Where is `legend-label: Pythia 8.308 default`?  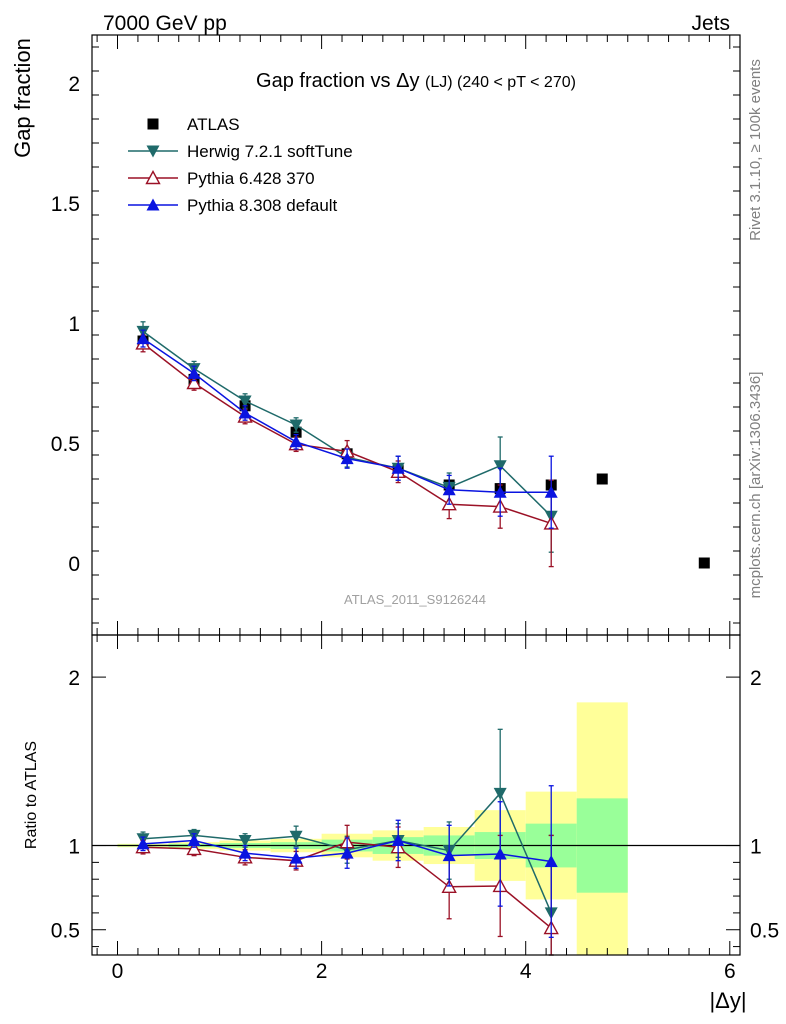
legend-label: Pythia 8.308 default is located at coordinates (262, 205).